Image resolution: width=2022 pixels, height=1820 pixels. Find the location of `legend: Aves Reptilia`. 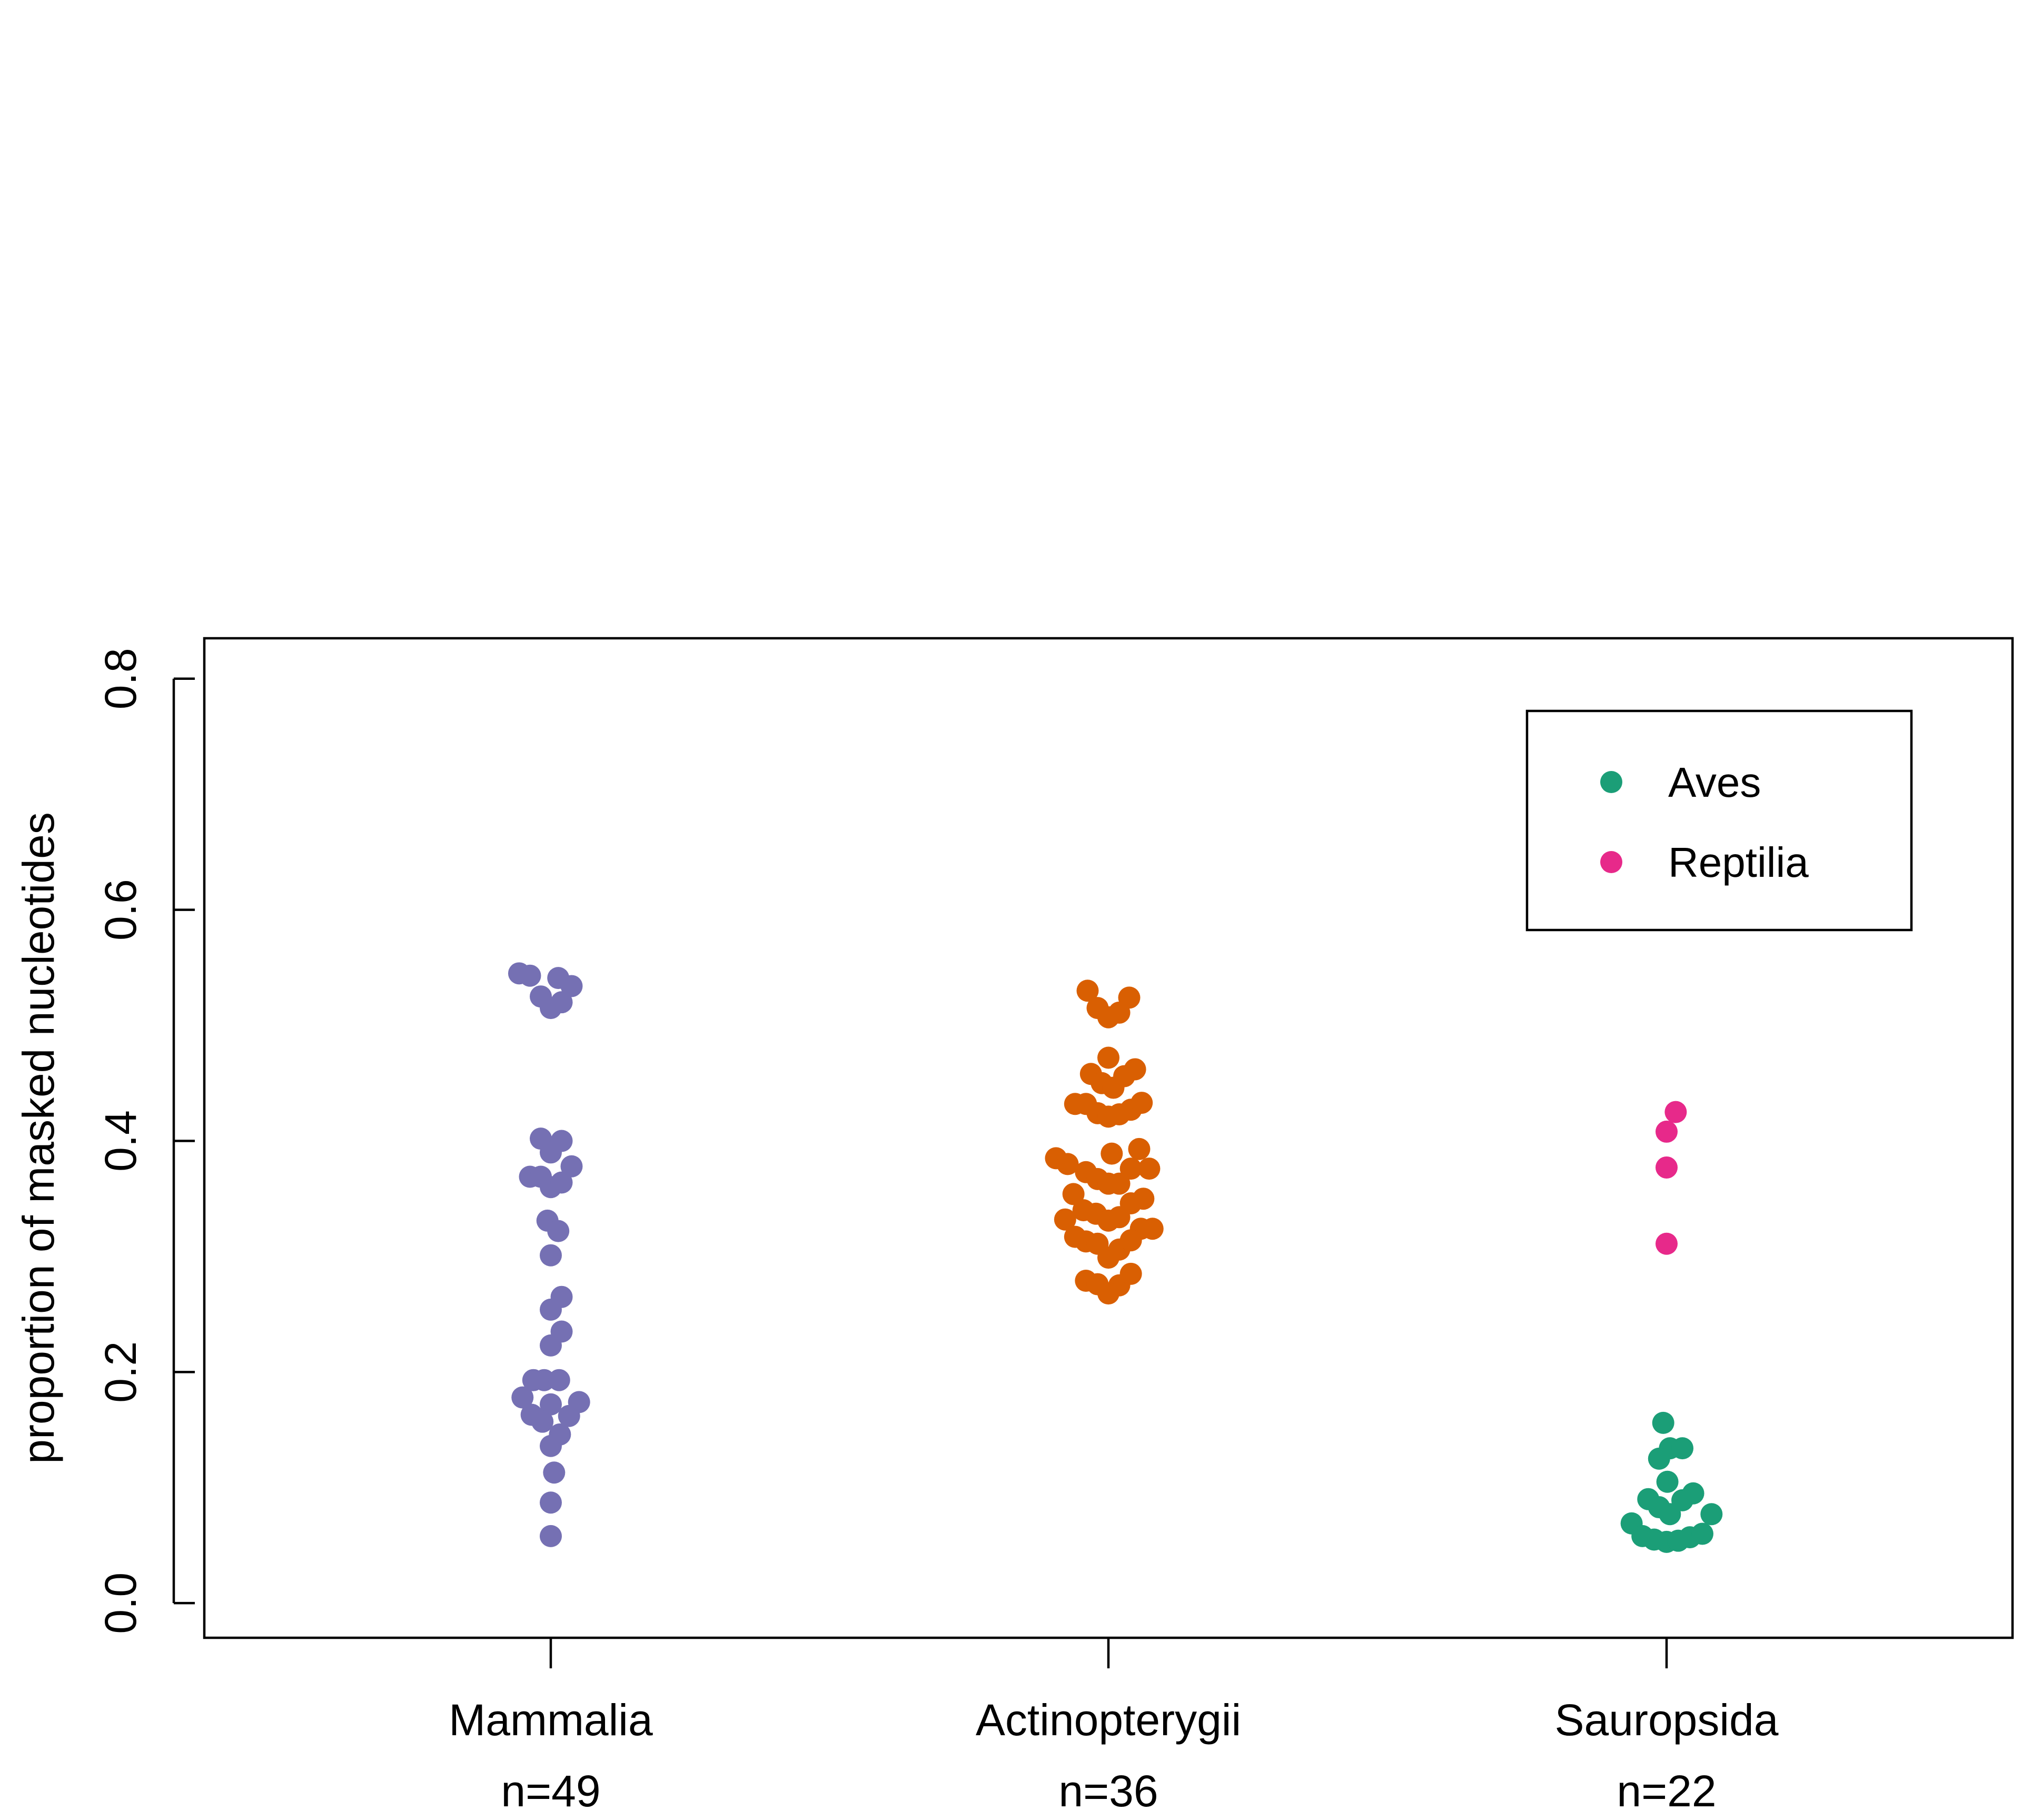

legend: Aves Reptilia is located at coordinates (1719, 820).